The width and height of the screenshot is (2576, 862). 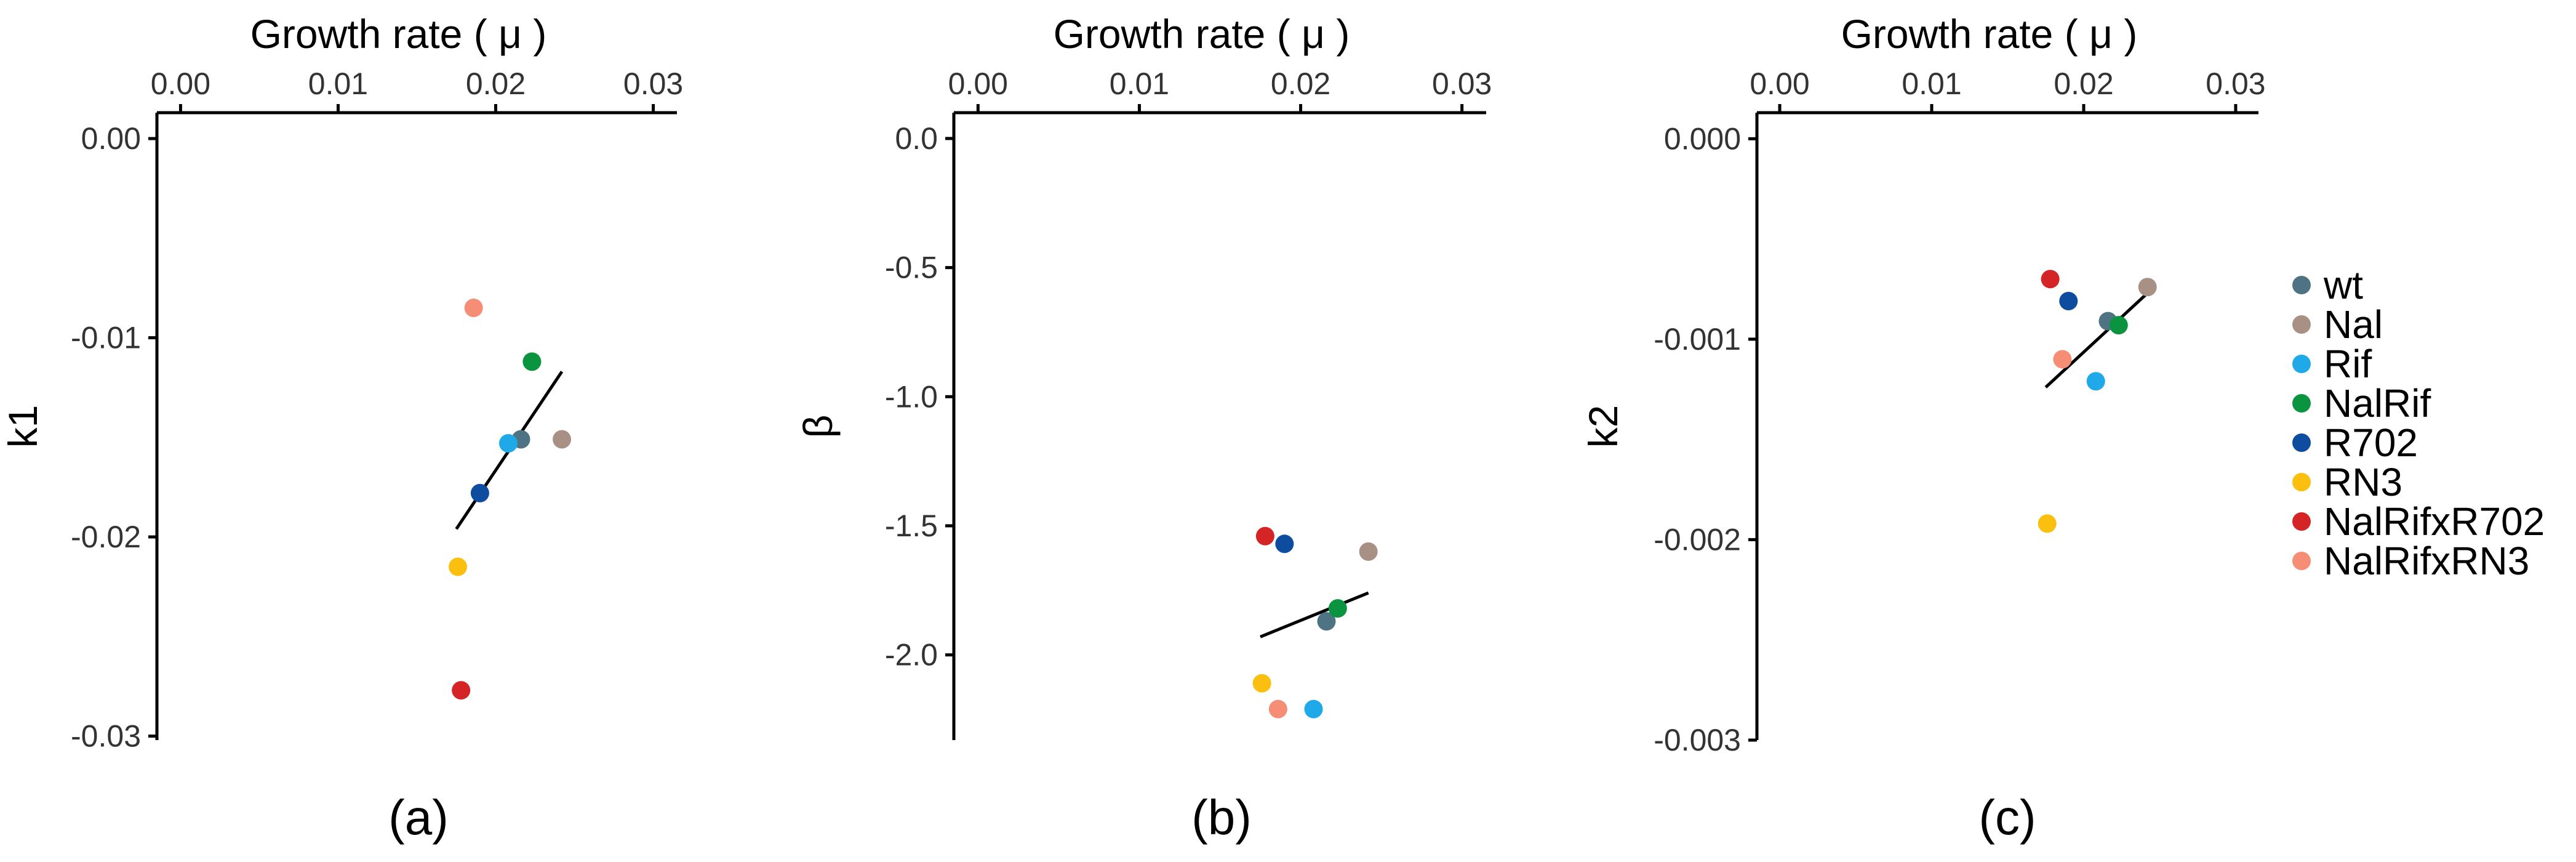 What do you see at coordinates (418, 818) in the screenshot?
I see `panel-label: (a)` at bounding box center [418, 818].